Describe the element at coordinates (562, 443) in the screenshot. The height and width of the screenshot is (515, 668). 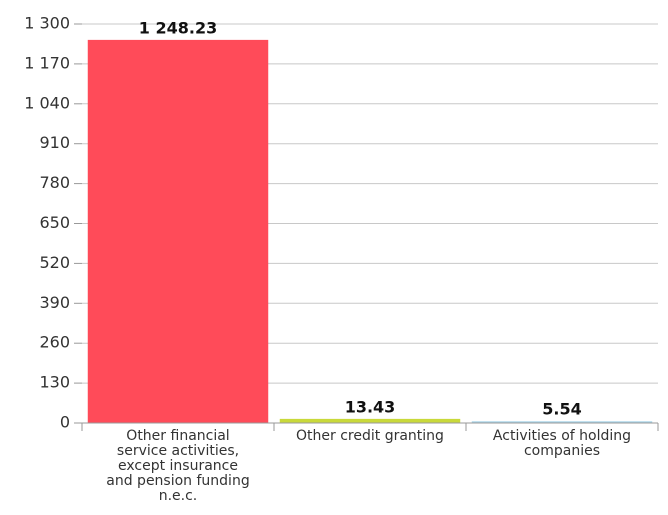
I see `x-tick-label: Activities of holding companies` at that location.